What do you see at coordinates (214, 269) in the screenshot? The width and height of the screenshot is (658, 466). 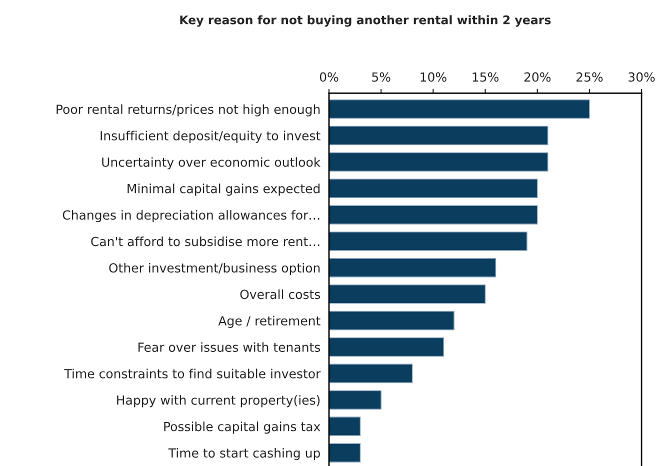 I see `y-tick-label: Other investment/business option` at bounding box center [214, 269].